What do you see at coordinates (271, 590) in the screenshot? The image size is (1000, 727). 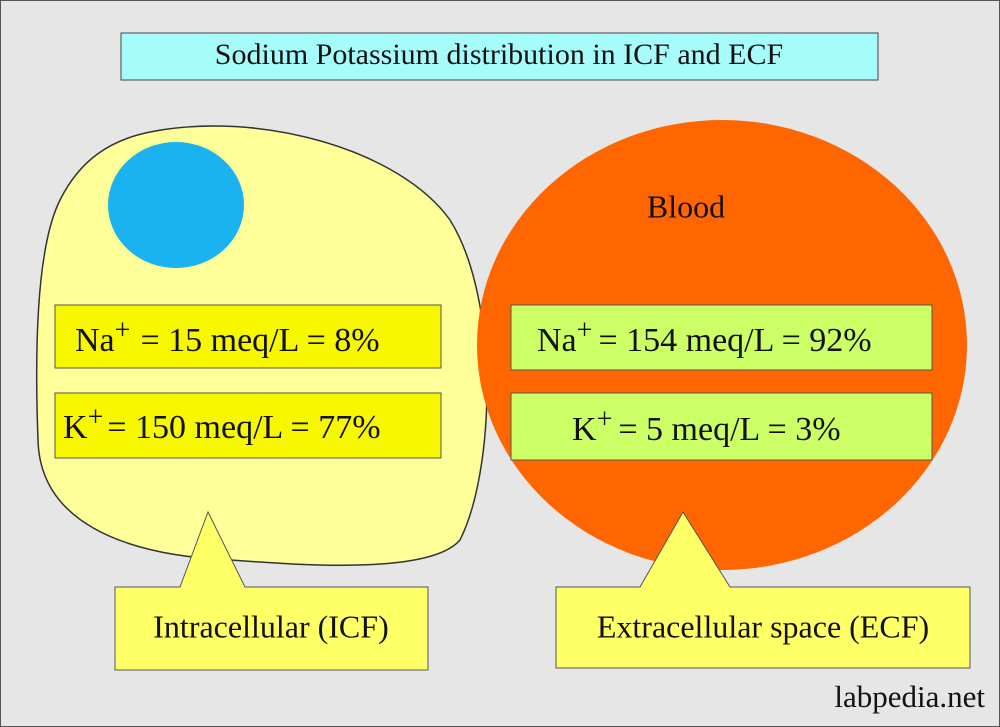 I see `icf-callout` at bounding box center [271, 590].